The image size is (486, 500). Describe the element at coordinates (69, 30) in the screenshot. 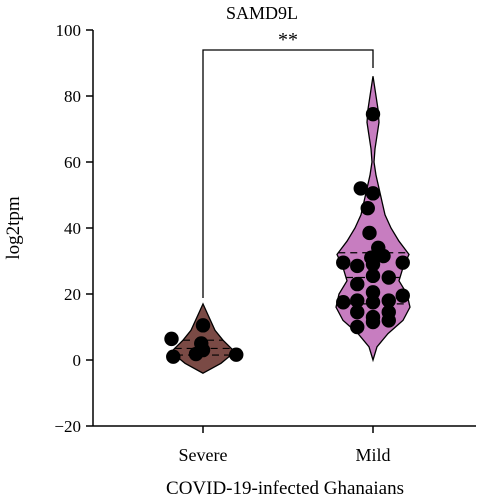

I see `y-tick-label: 100` at that location.